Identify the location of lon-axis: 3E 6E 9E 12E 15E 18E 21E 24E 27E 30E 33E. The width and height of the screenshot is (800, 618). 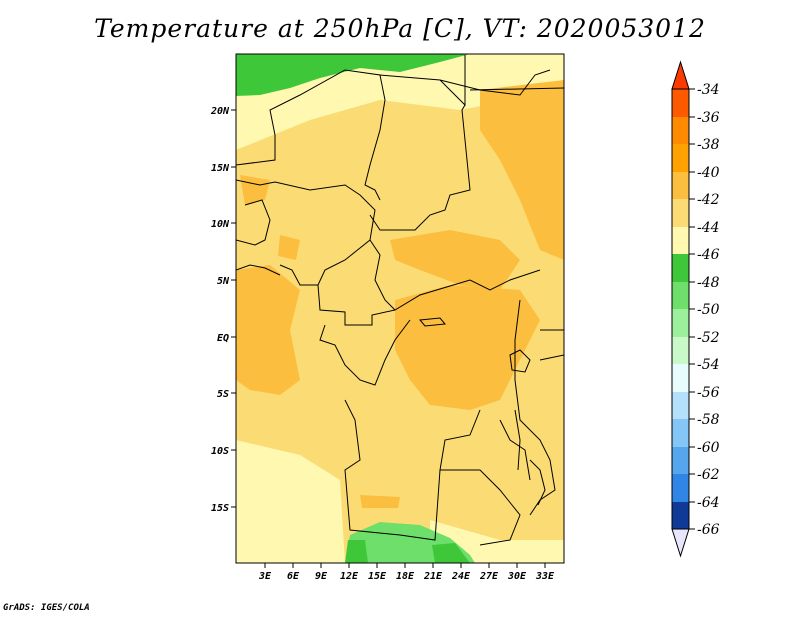
(406, 572).